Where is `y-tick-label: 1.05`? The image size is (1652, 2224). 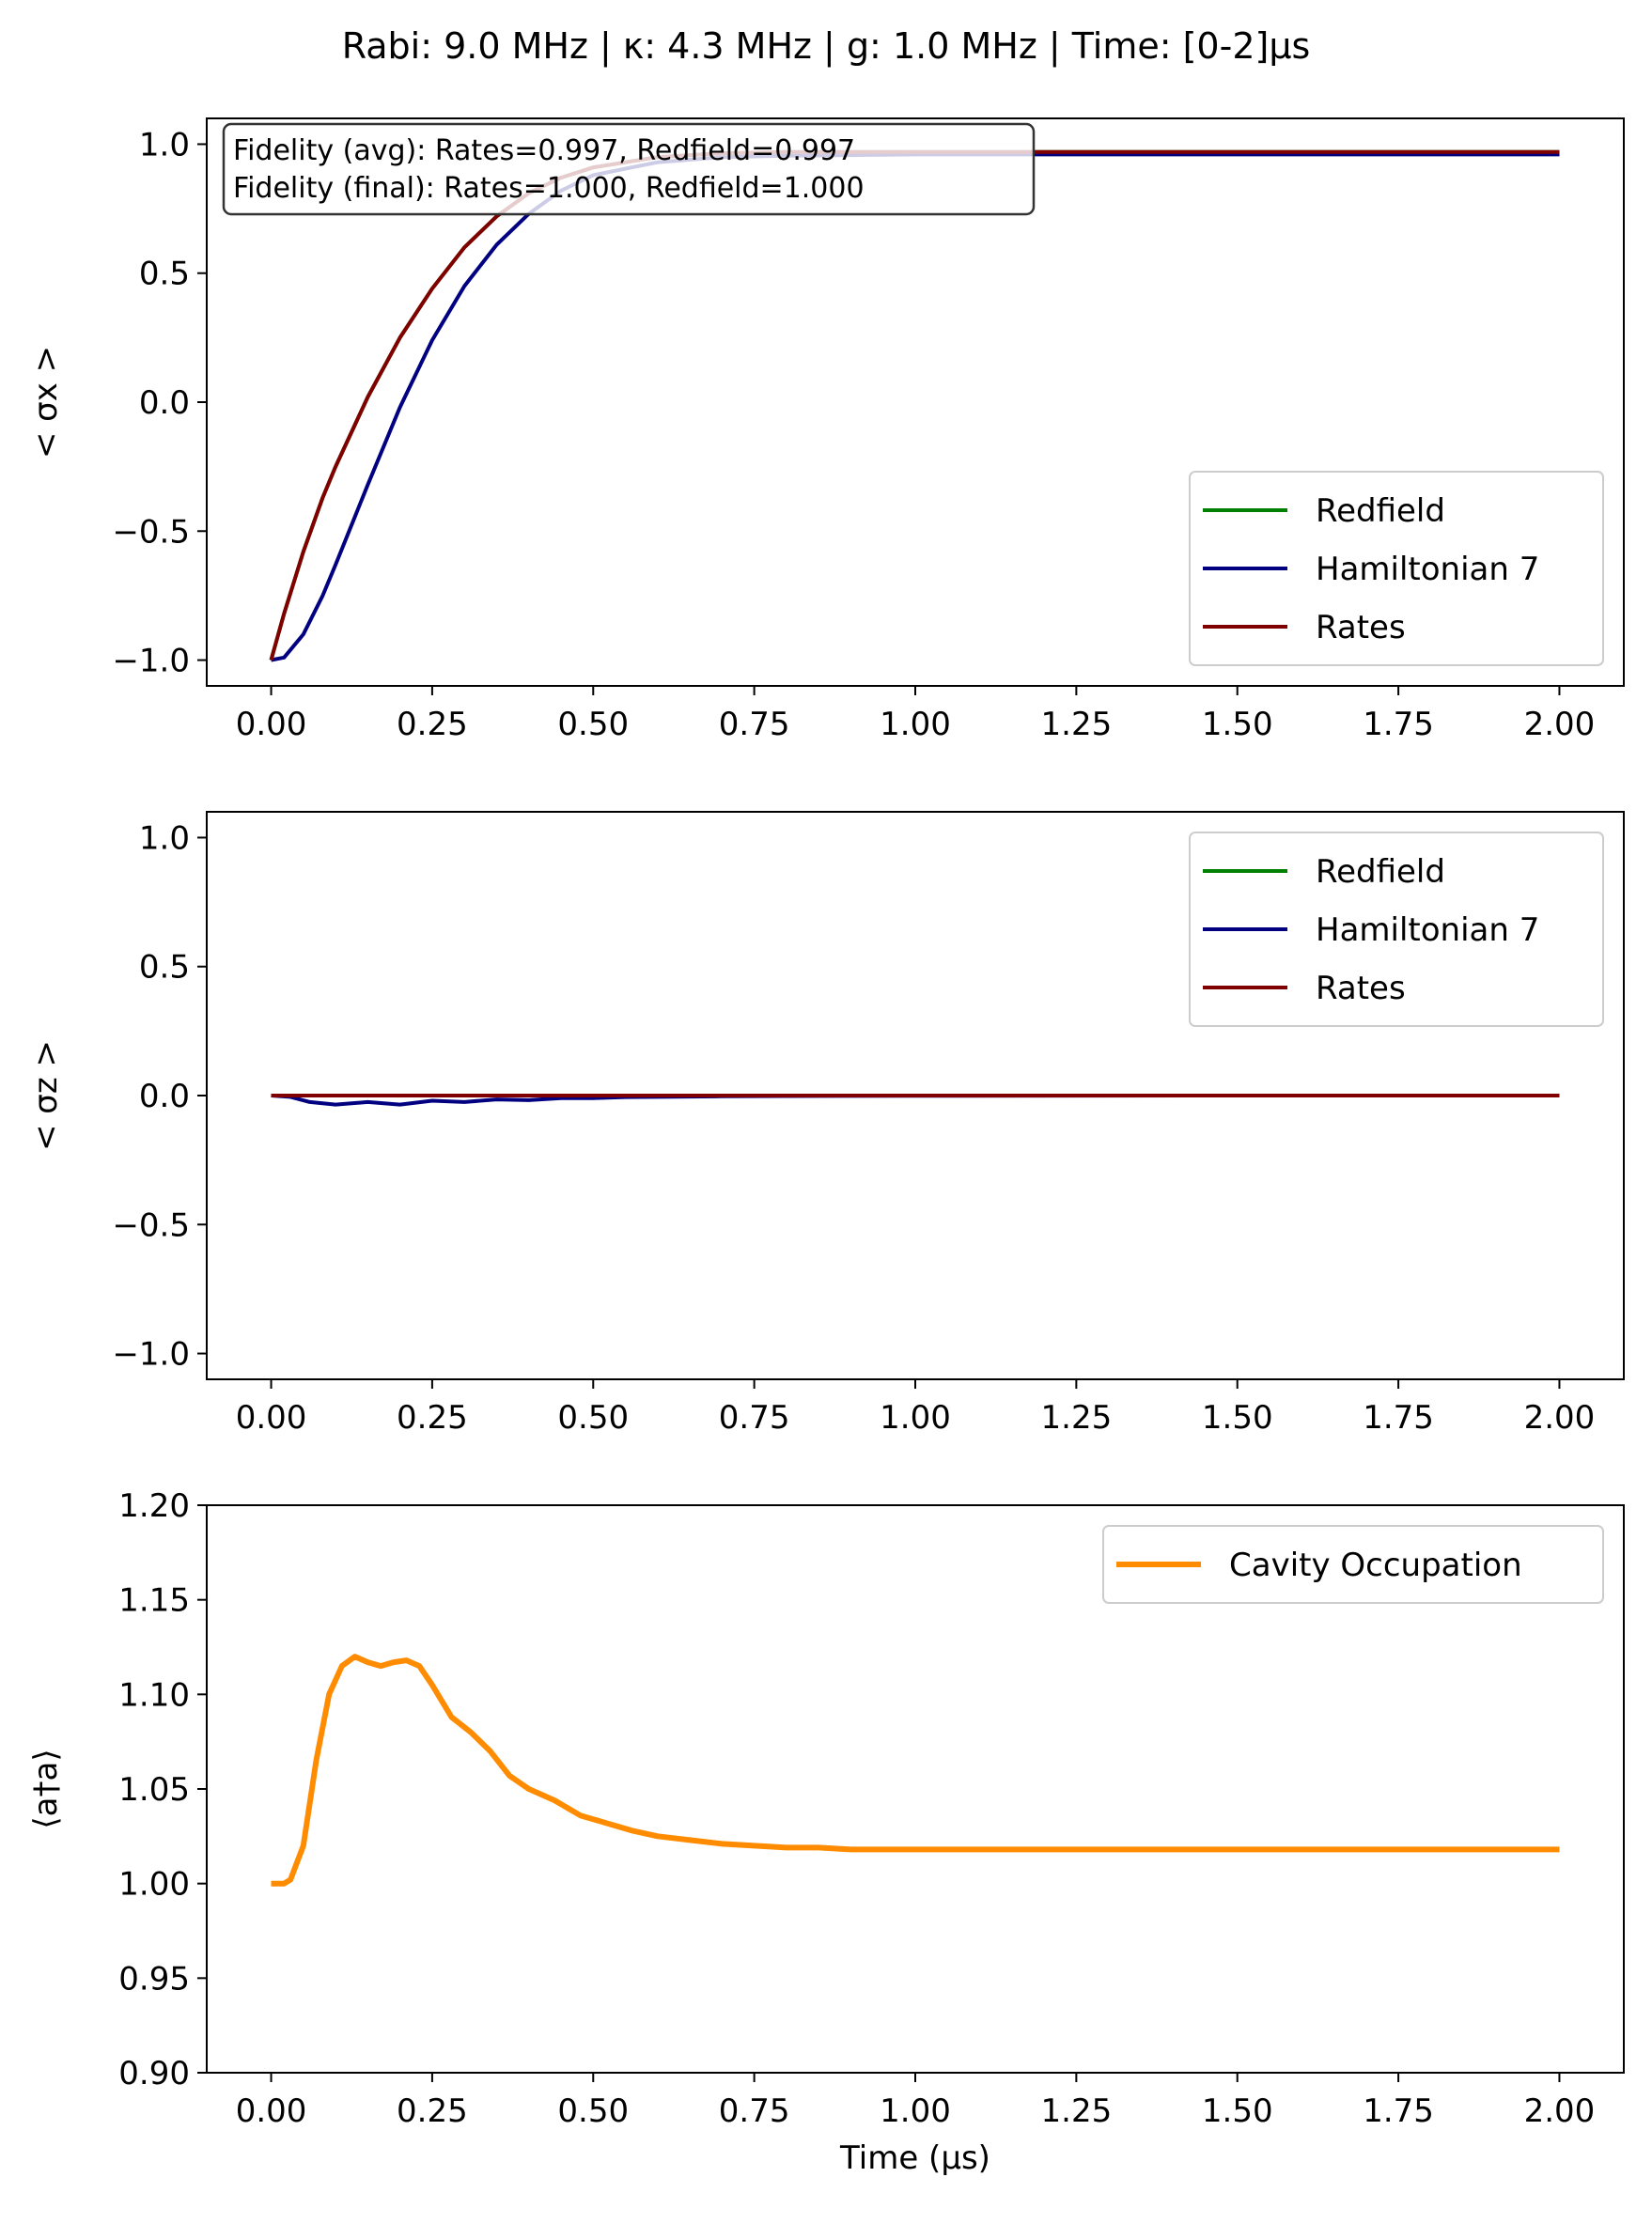 y-tick-label: 1.05 is located at coordinates (154, 1790).